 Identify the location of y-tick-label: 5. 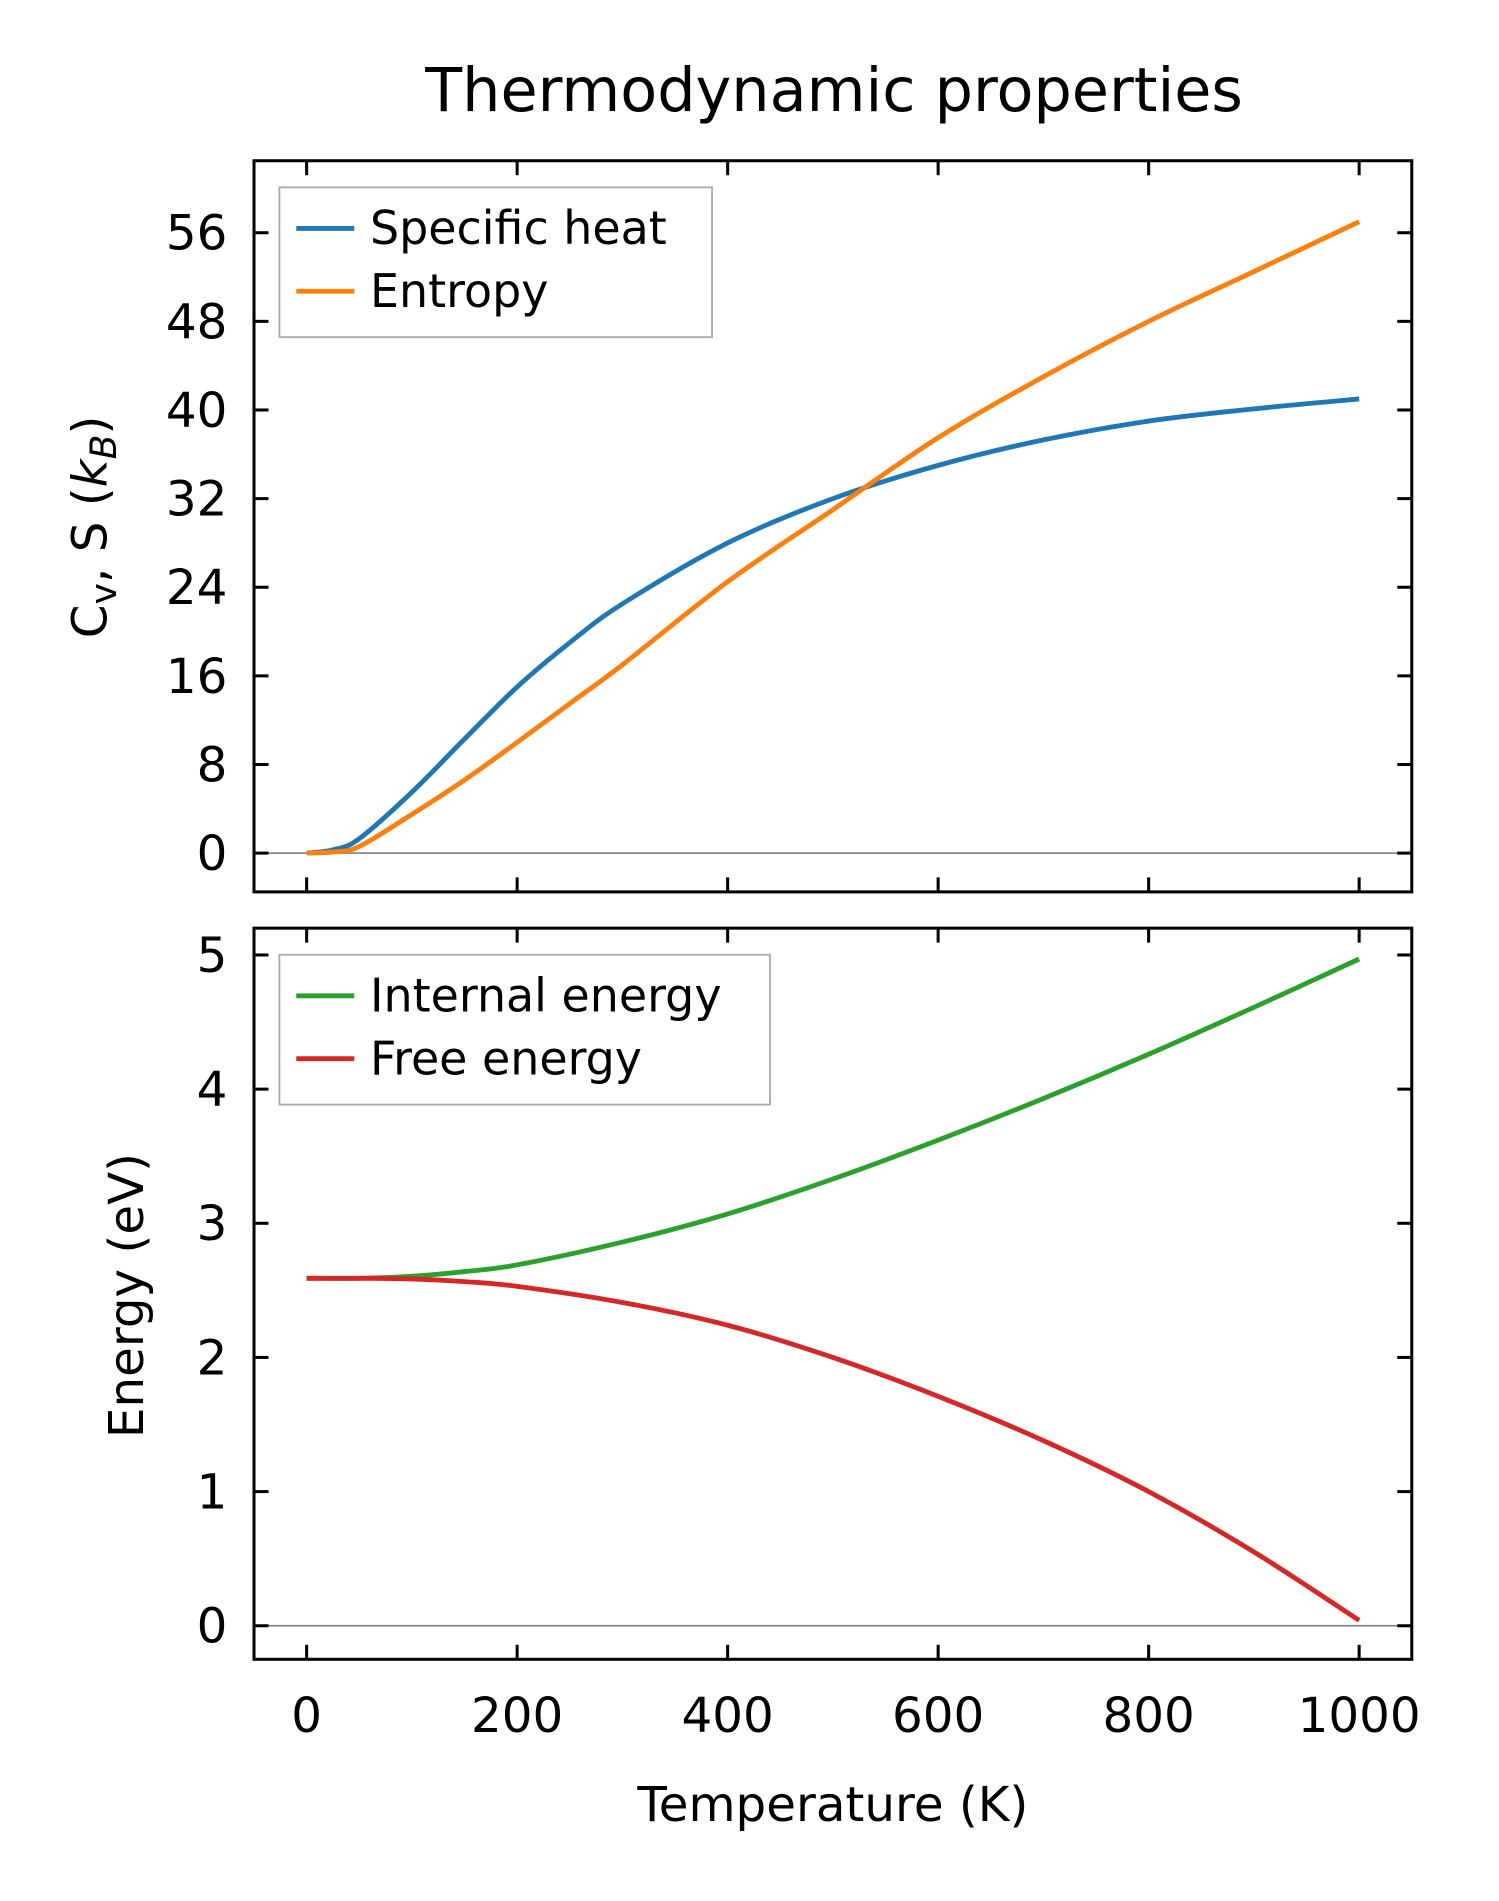
(212, 956).